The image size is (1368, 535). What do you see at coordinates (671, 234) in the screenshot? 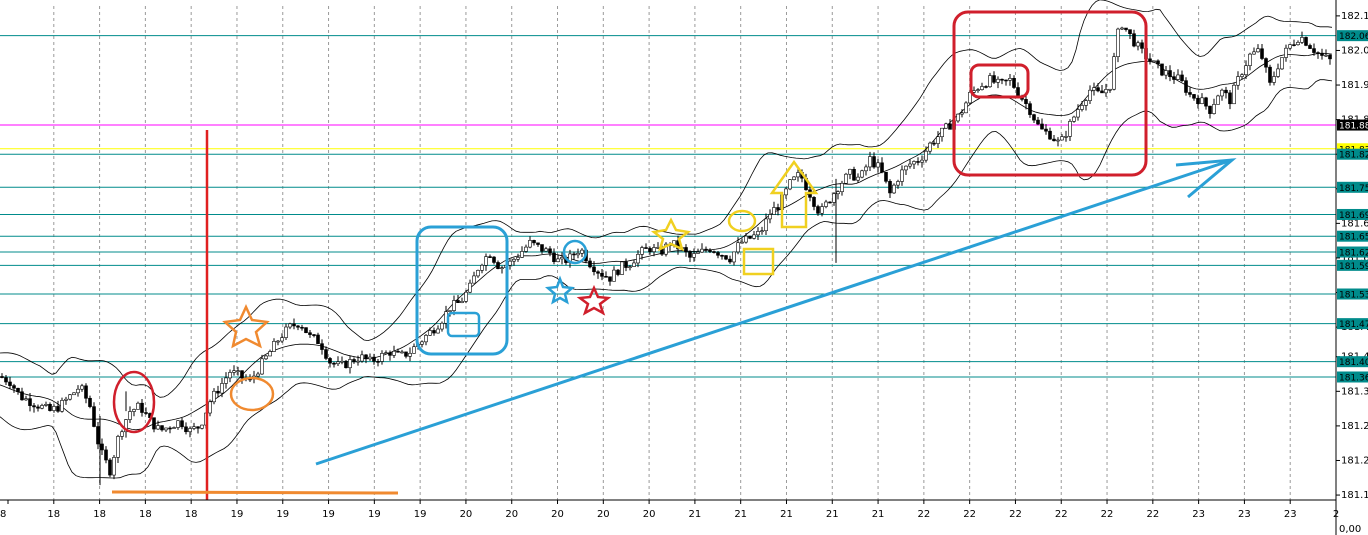
I see `yellow-star-marker` at bounding box center [671, 234].